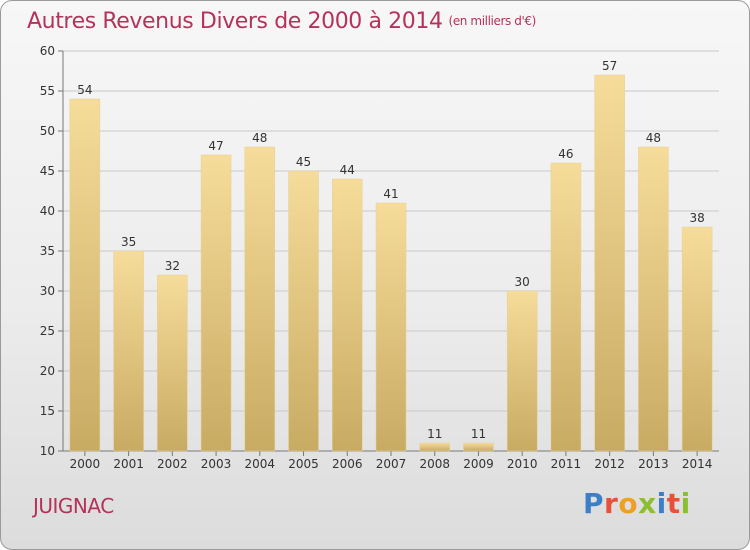  Describe the element at coordinates (478, 464) in the screenshot. I see `x-tick-label-2009: 2009` at that location.